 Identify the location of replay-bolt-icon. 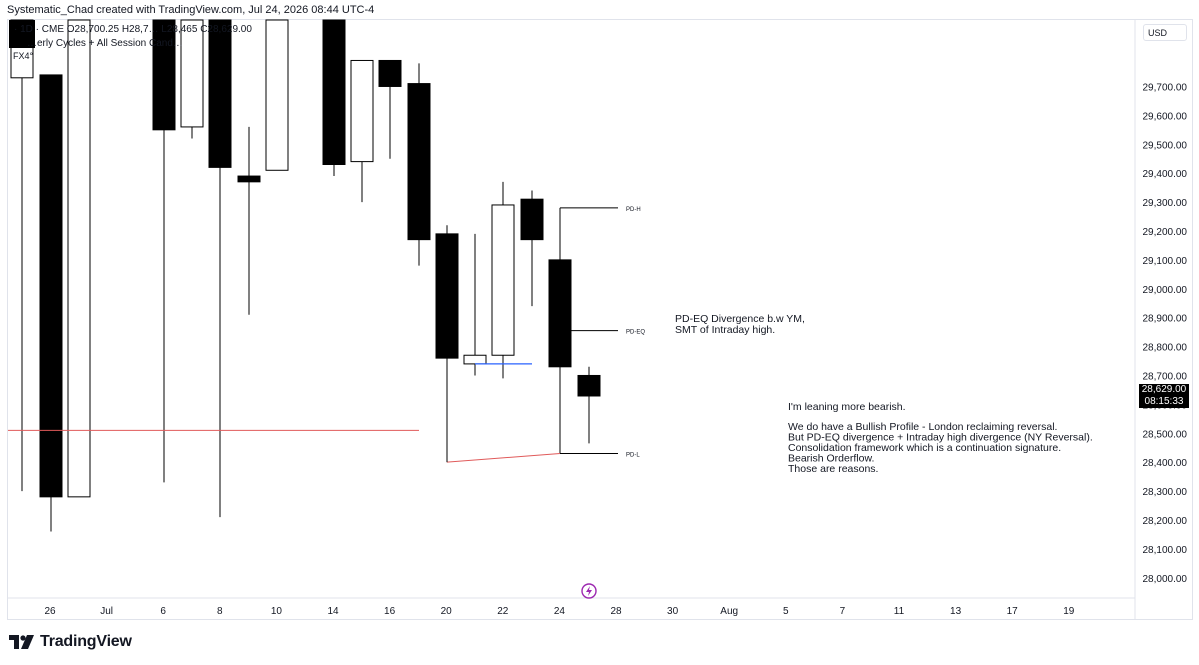
(589, 591).